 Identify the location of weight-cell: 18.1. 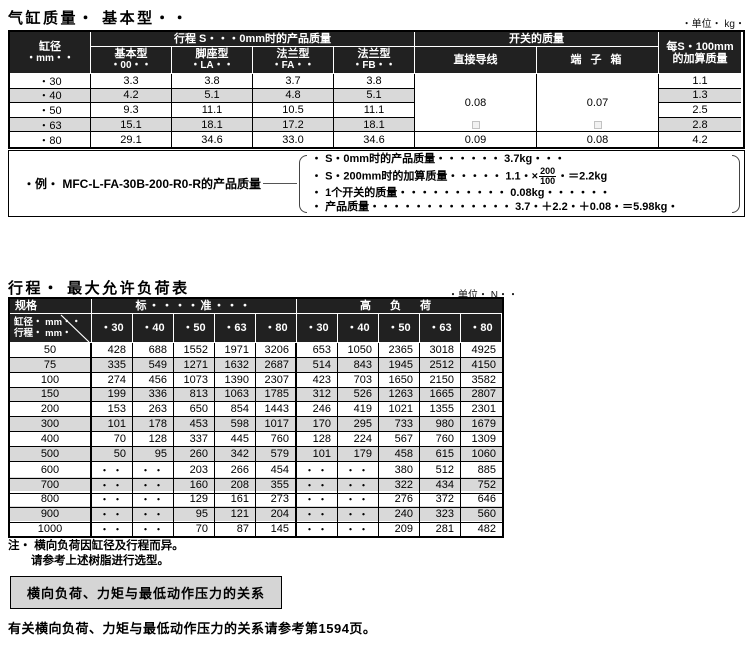
(212, 125).